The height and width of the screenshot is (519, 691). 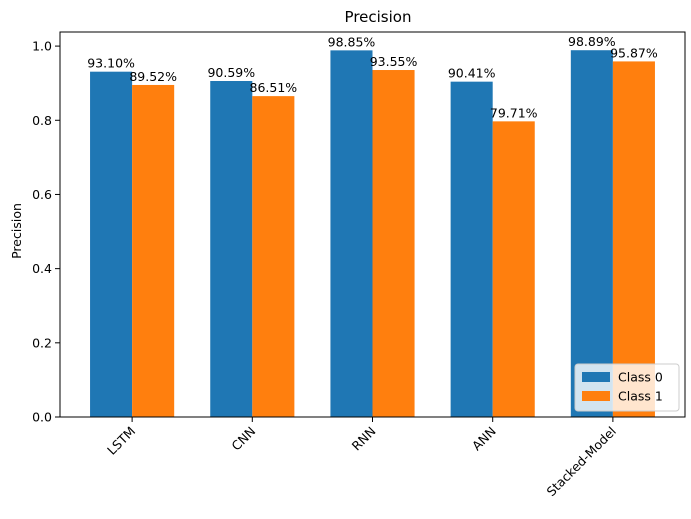 What do you see at coordinates (640, 396) in the screenshot?
I see `legend-label-series-2: Class 1` at bounding box center [640, 396].